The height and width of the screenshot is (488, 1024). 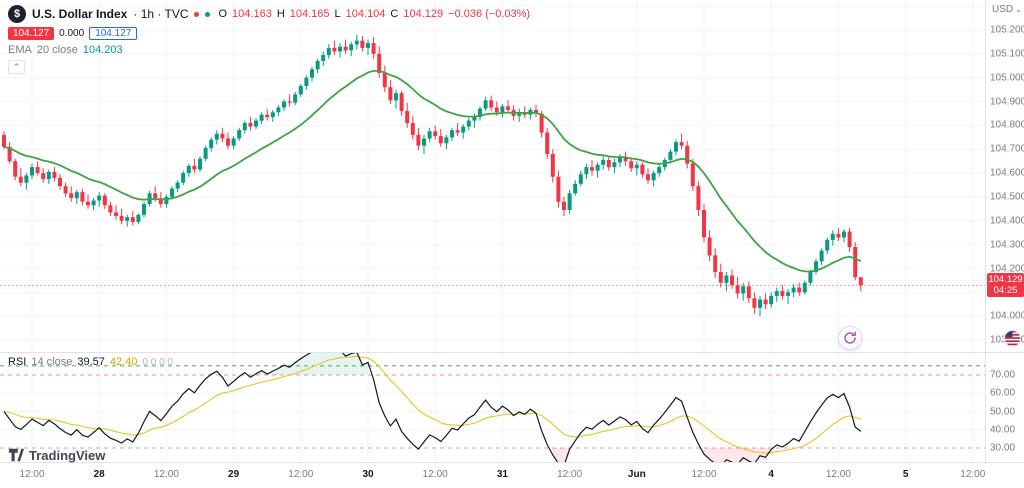 What do you see at coordinates (1003, 411) in the screenshot?
I see `rsi-axis-label: 50.00` at bounding box center [1003, 411].